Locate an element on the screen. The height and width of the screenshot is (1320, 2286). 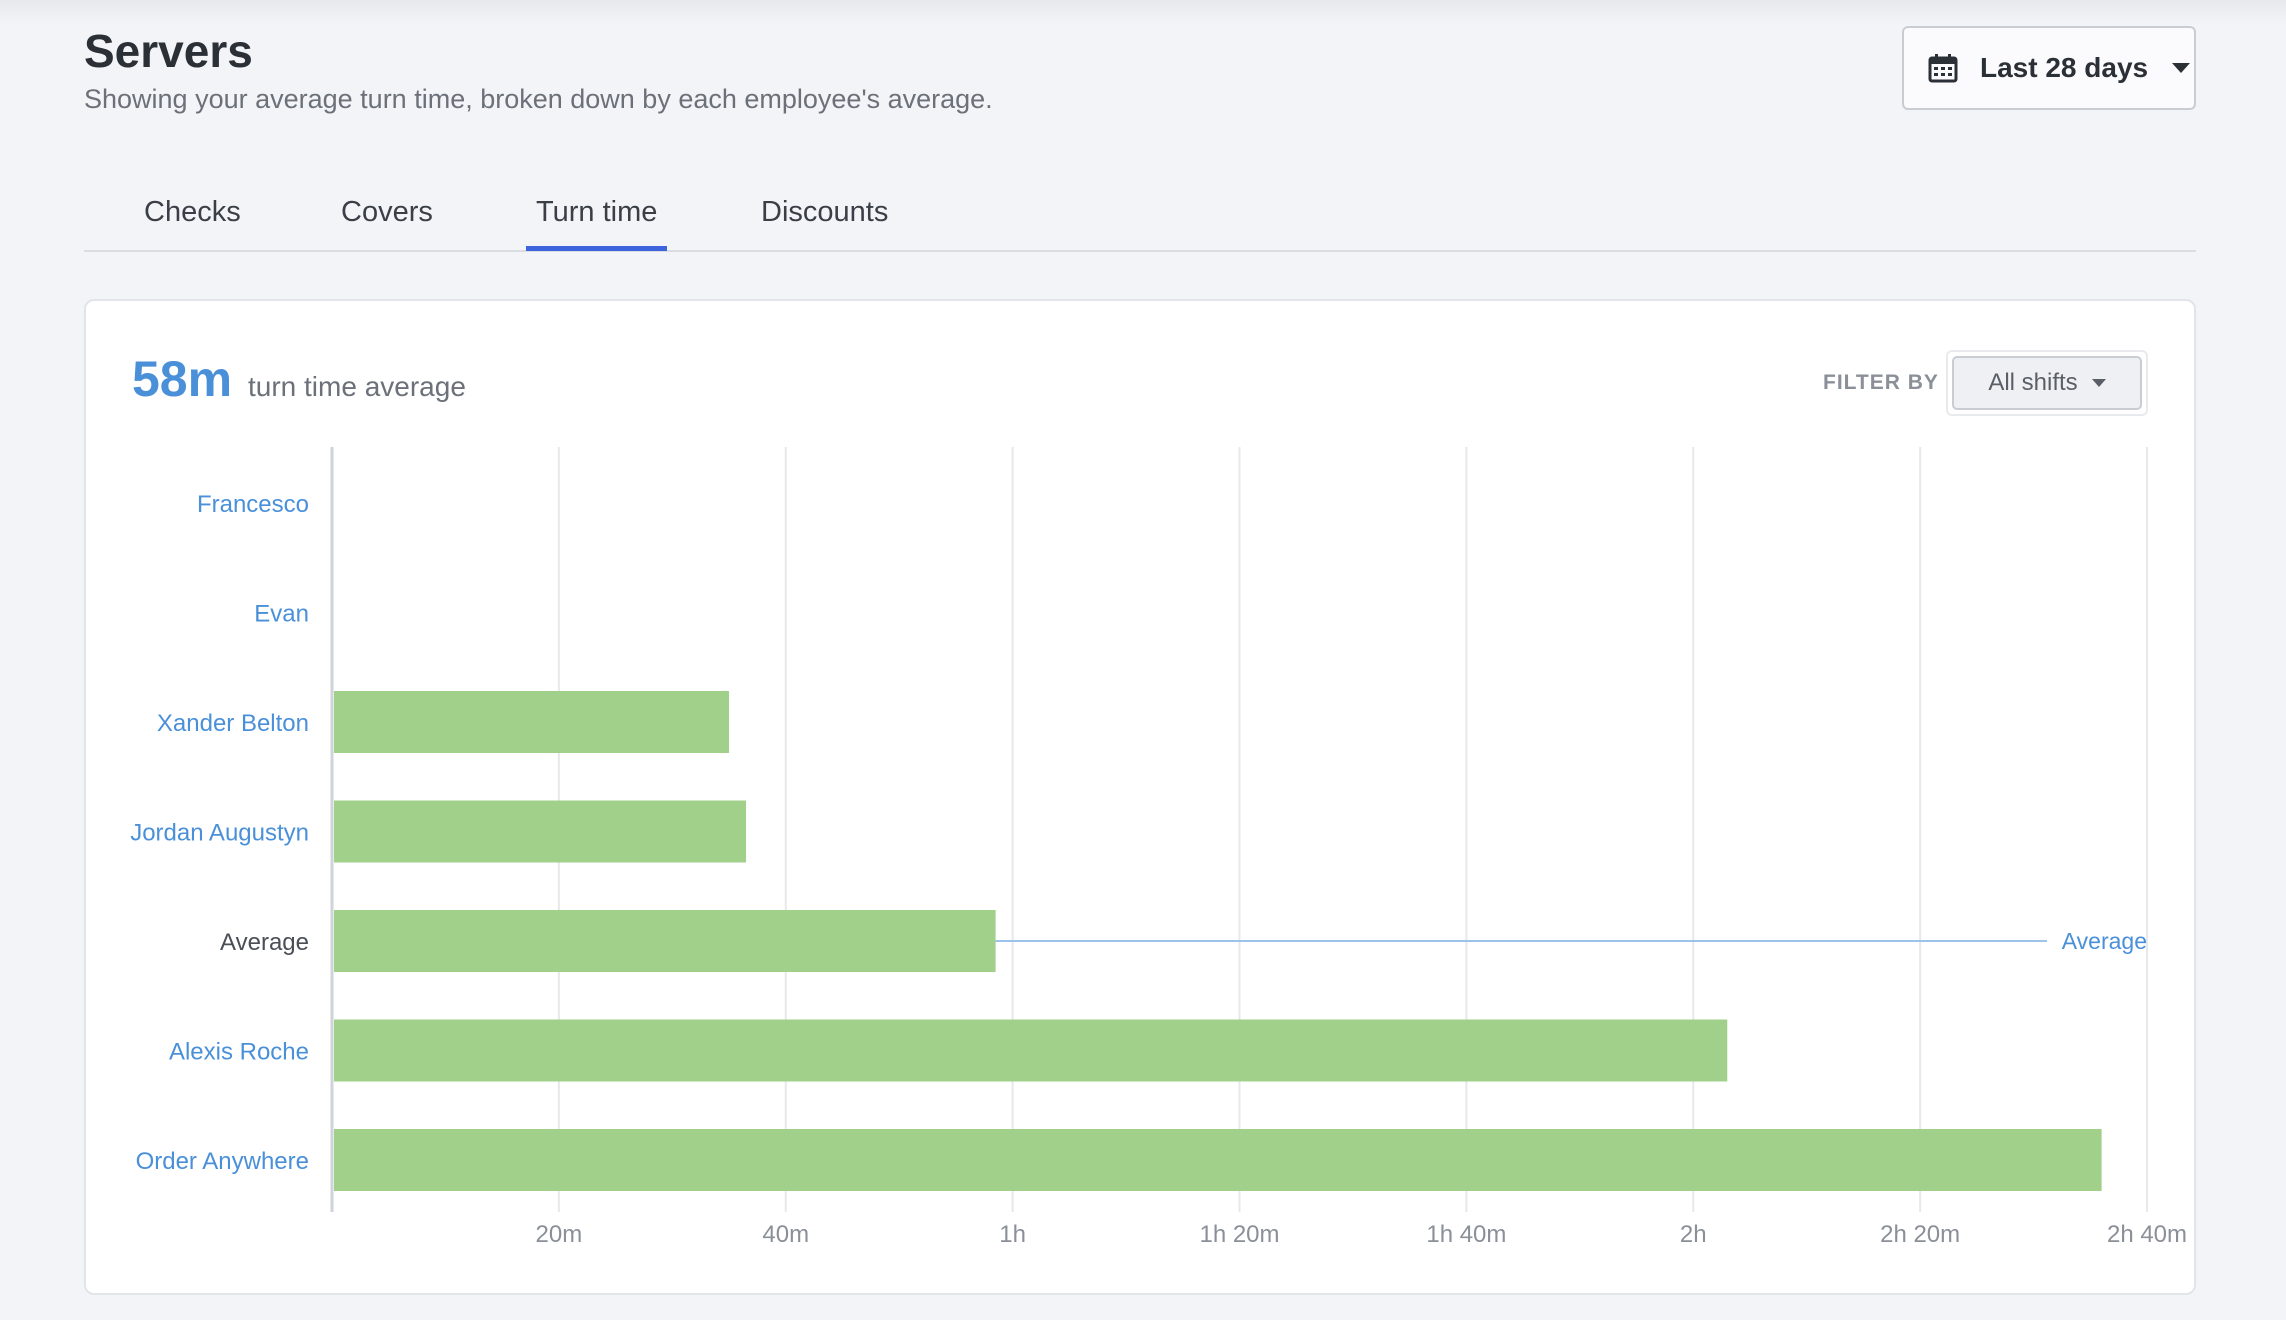
category-label-link: Order Anywhere is located at coordinates (222, 1161).